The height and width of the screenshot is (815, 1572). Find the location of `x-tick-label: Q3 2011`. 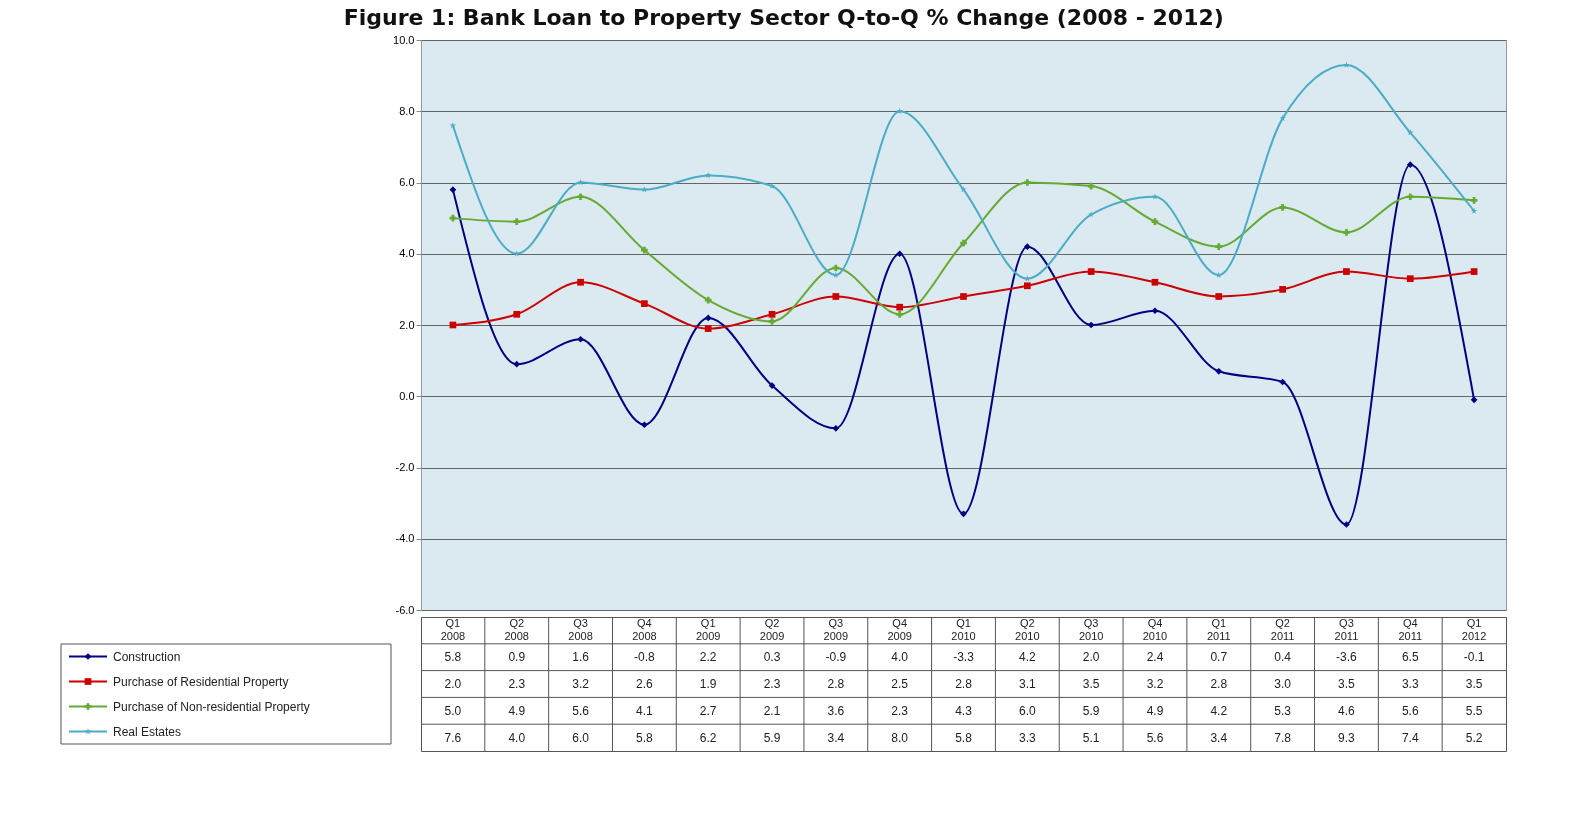

x-tick-label: Q3 2011 is located at coordinates (1346, 630).